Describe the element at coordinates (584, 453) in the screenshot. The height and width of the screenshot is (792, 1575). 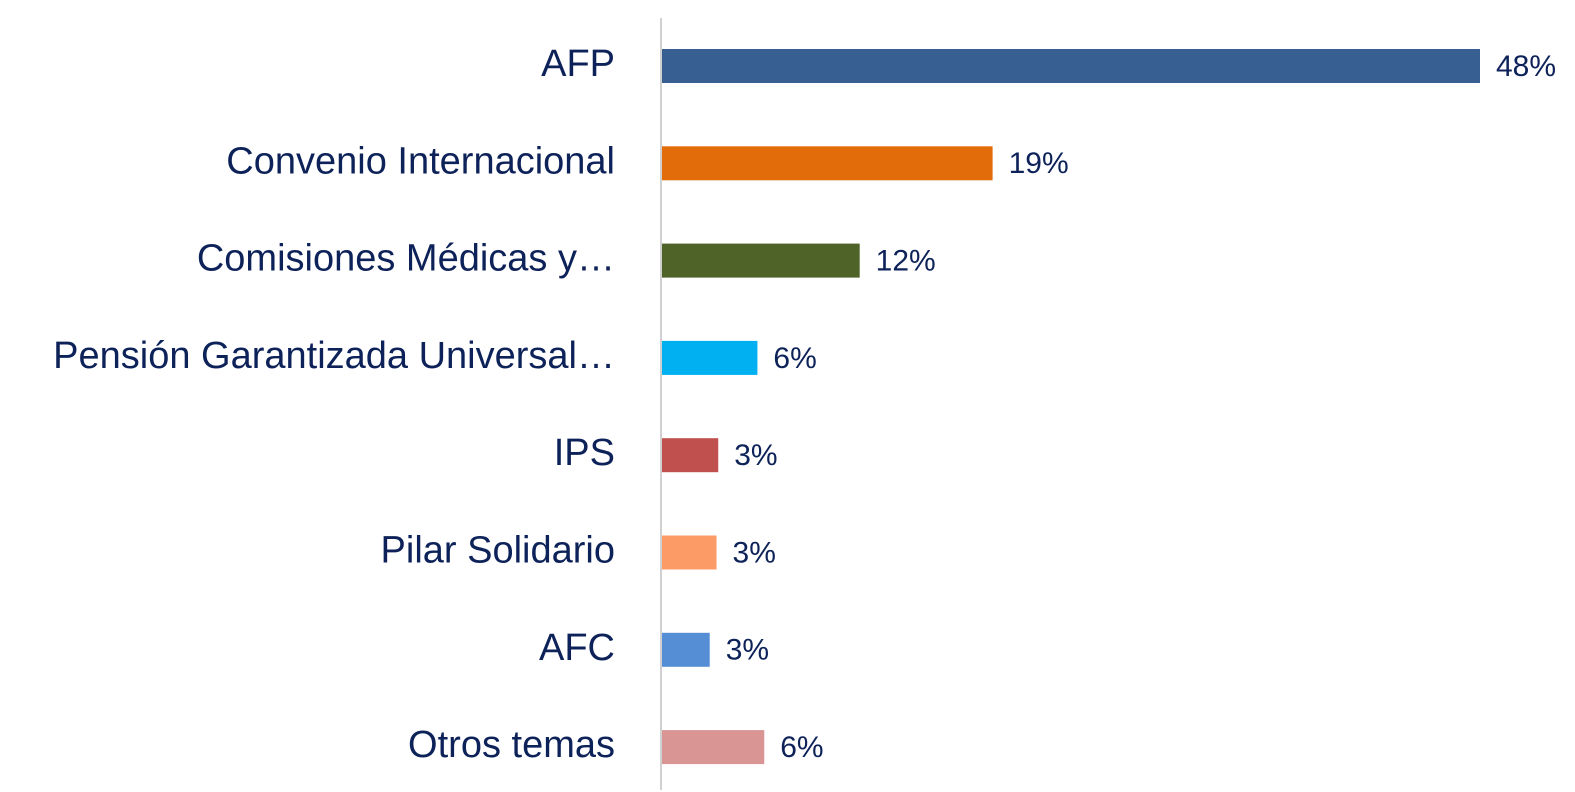
I see `category-label: IPS` at that location.